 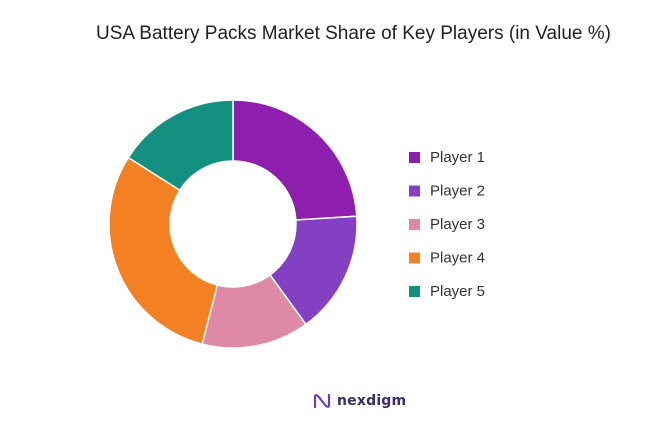 I want to click on legend-item-4: Player 4, so click(x=447, y=258).